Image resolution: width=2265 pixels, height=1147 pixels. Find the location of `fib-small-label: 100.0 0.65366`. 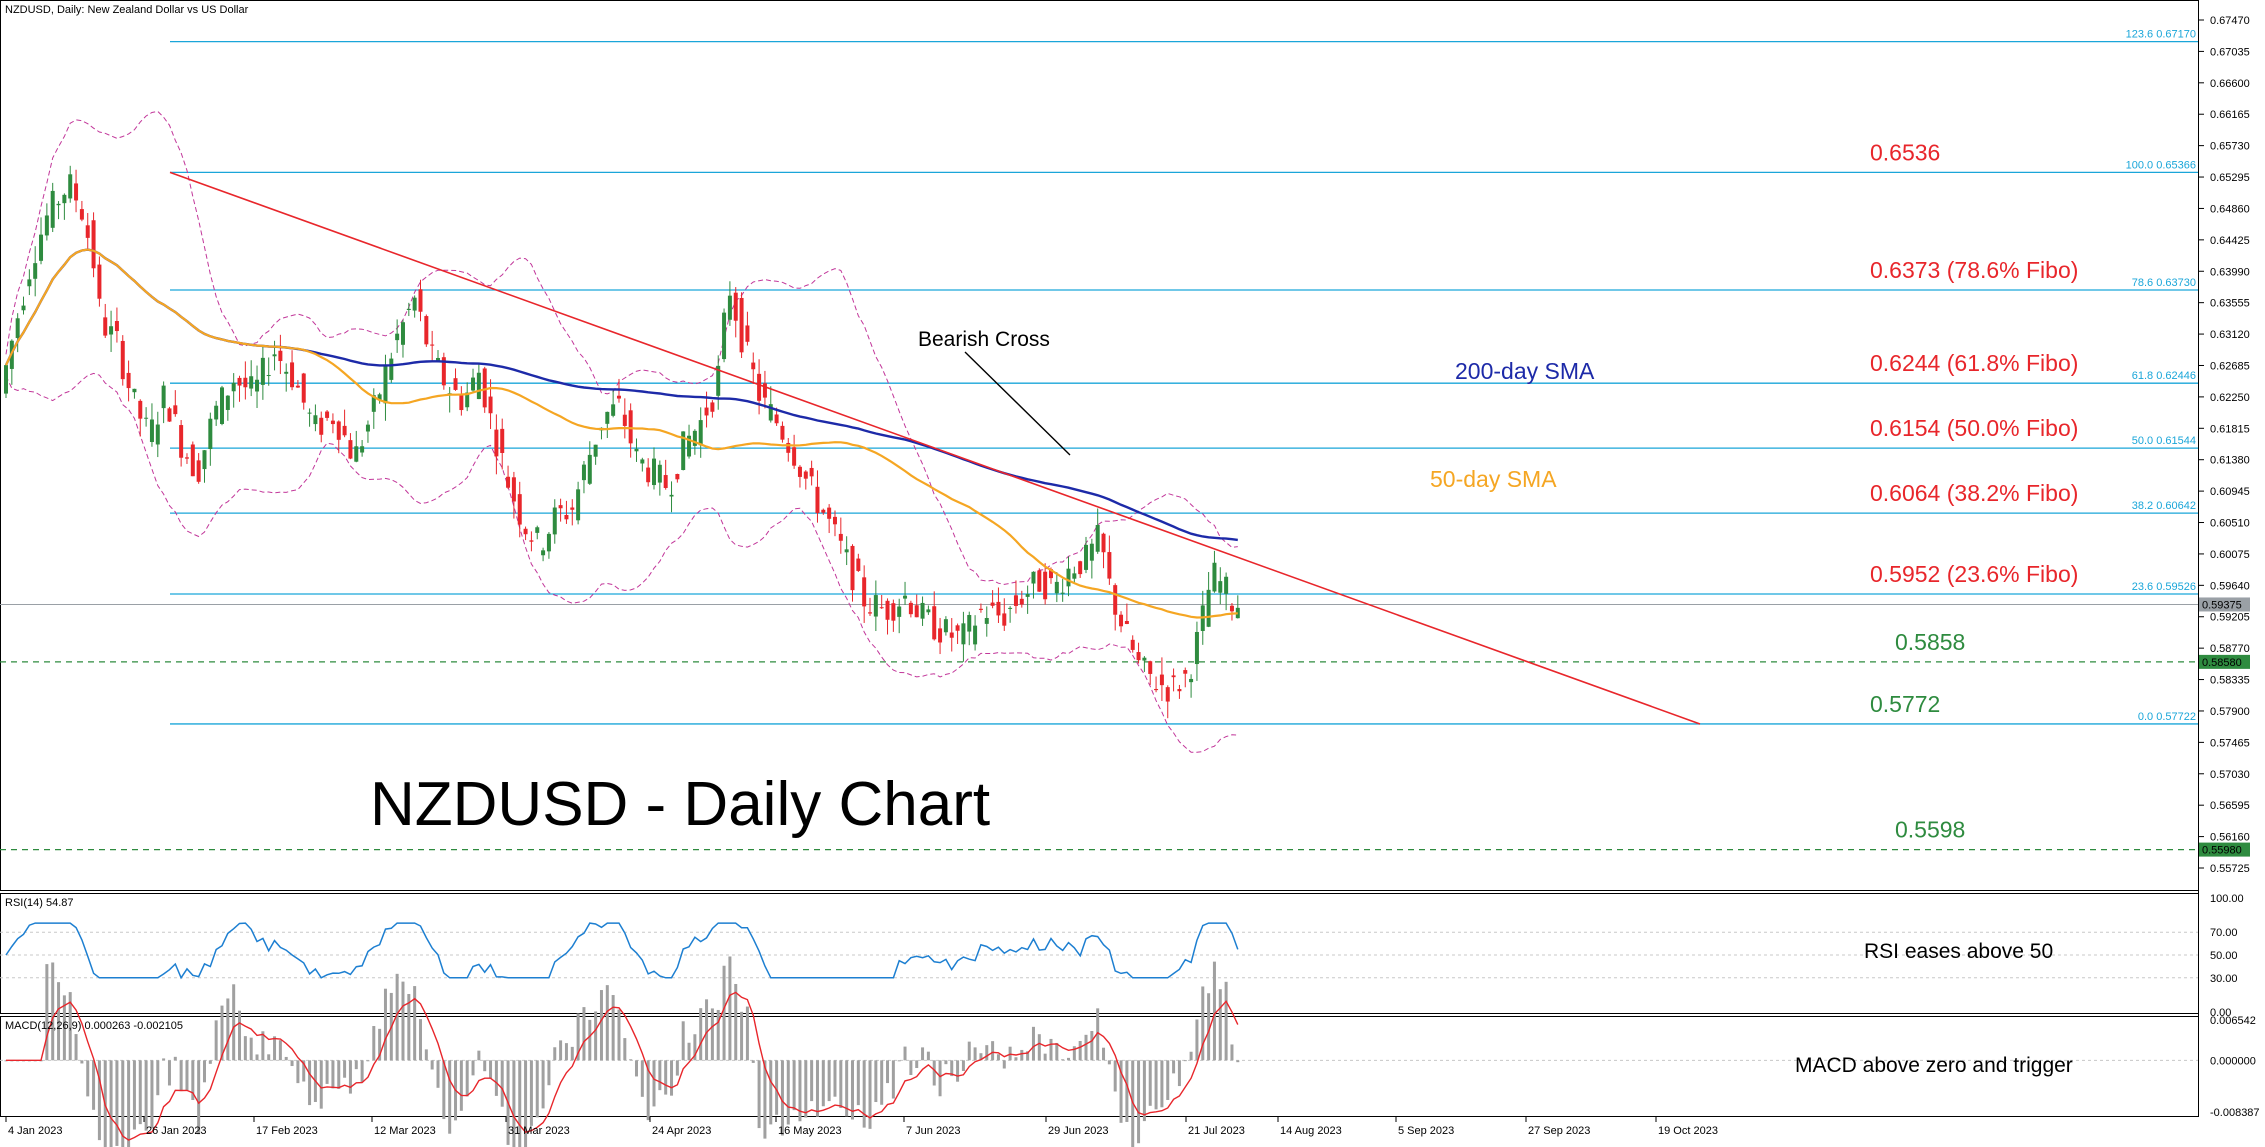

fib-small-label: 100.0 0.65366 is located at coordinates (2161, 165).